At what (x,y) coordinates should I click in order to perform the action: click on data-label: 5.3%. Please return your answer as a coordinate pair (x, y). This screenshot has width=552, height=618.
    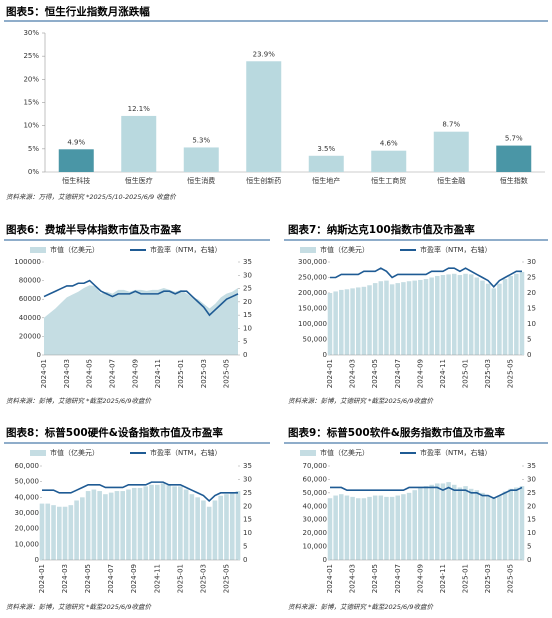
    Looking at the image, I should click on (201, 140).